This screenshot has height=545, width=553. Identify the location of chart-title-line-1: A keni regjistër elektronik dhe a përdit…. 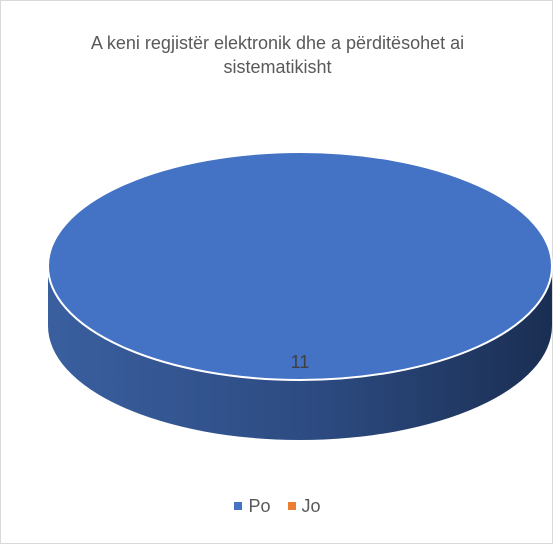
(277, 43).